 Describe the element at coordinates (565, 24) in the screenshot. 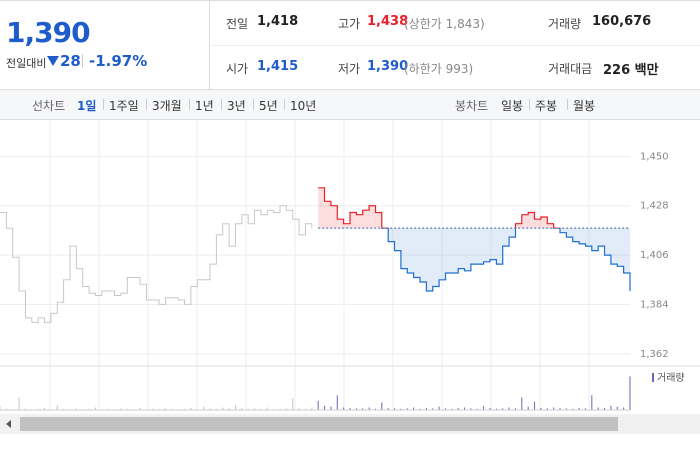

I see `stat-label: 거래량` at that location.